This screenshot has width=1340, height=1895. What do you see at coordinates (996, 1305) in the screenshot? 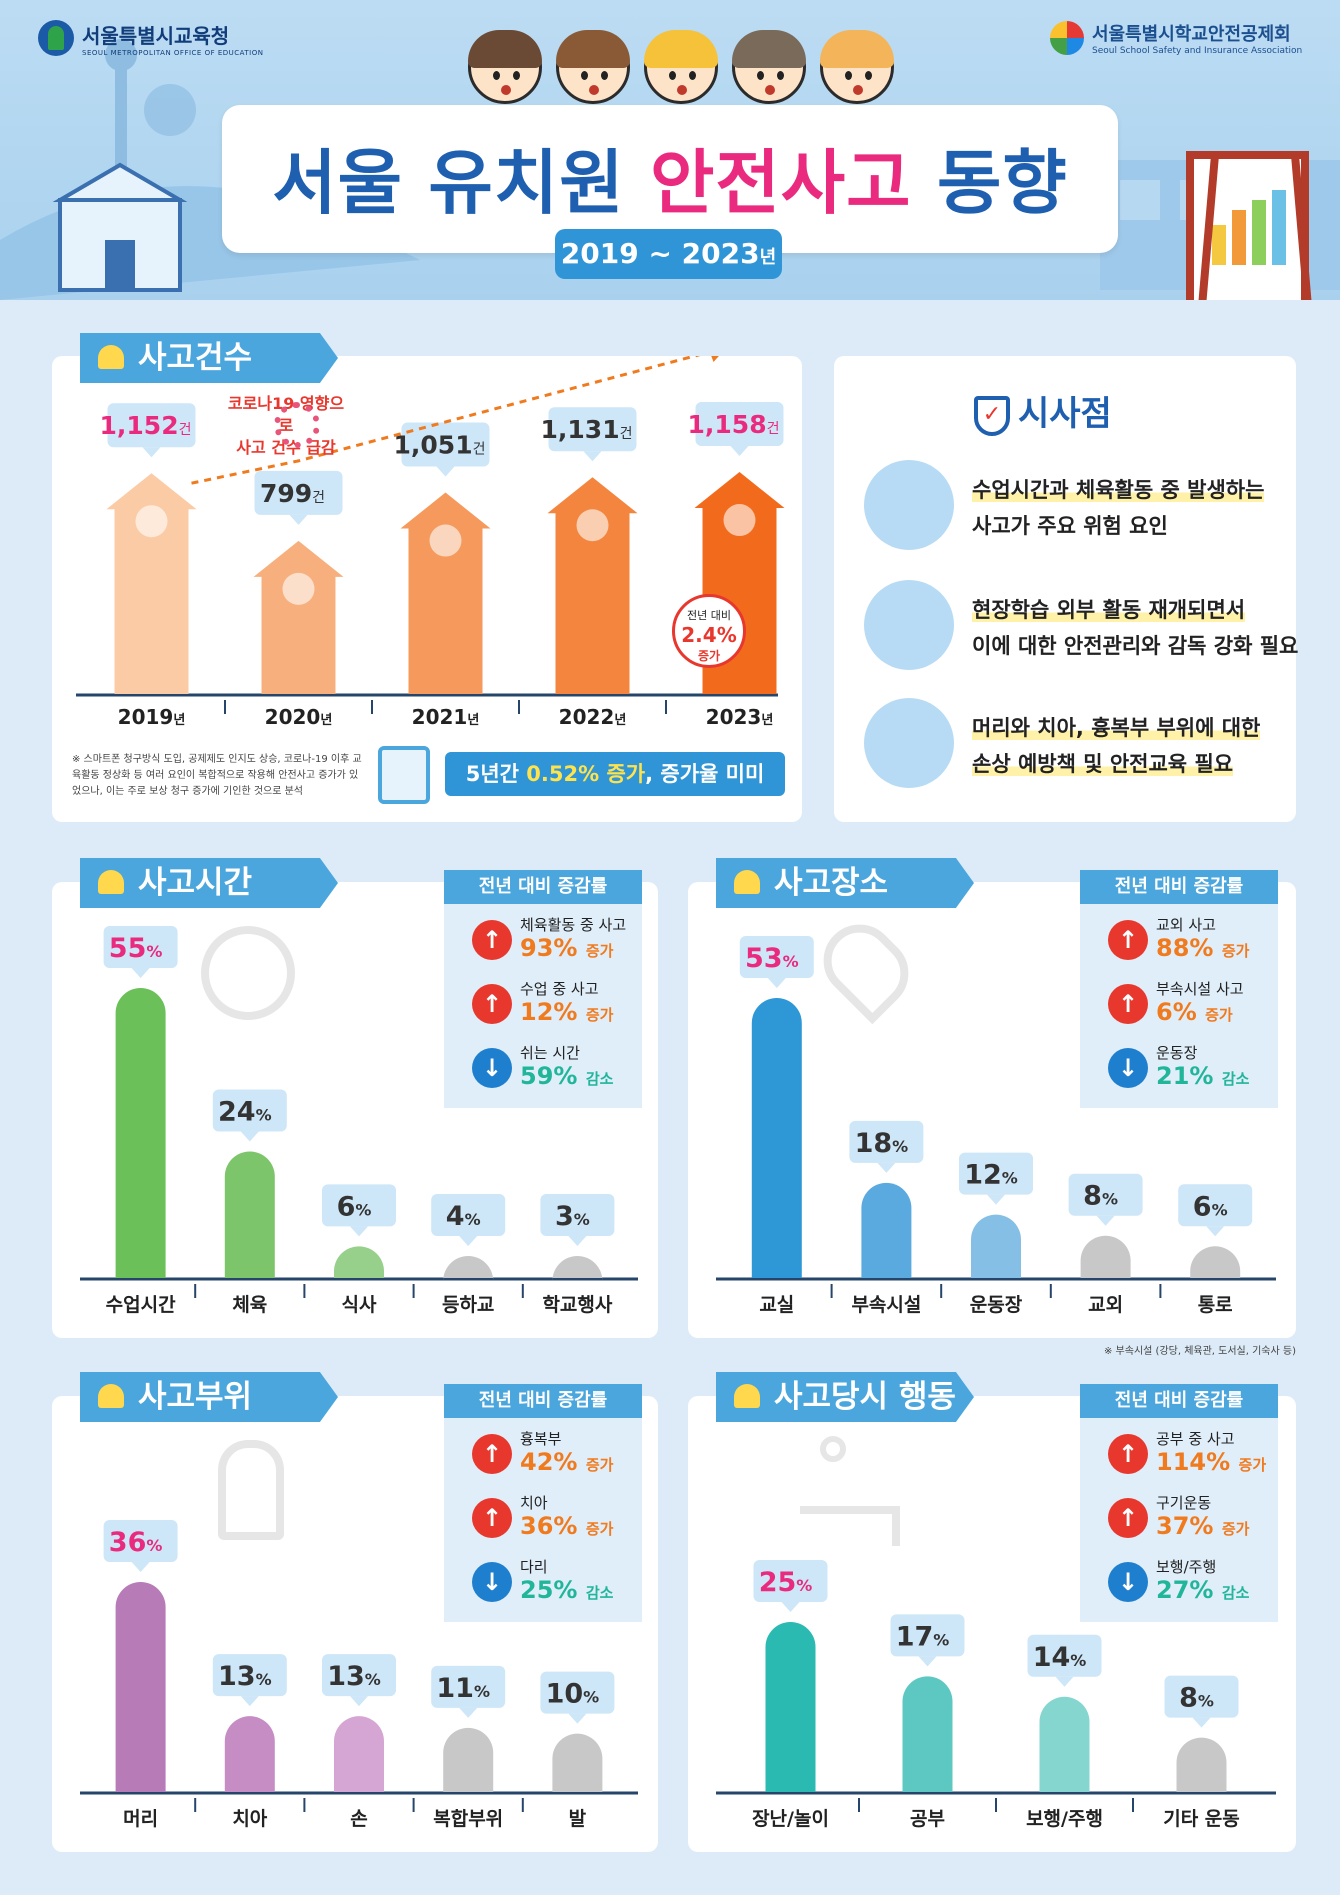
I see `category-tick-label: 운동장` at bounding box center [996, 1305].